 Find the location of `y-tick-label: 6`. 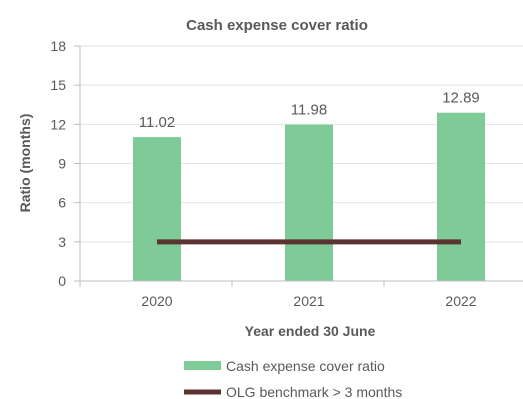

y-tick-label: 6 is located at coordinates (62, 203).